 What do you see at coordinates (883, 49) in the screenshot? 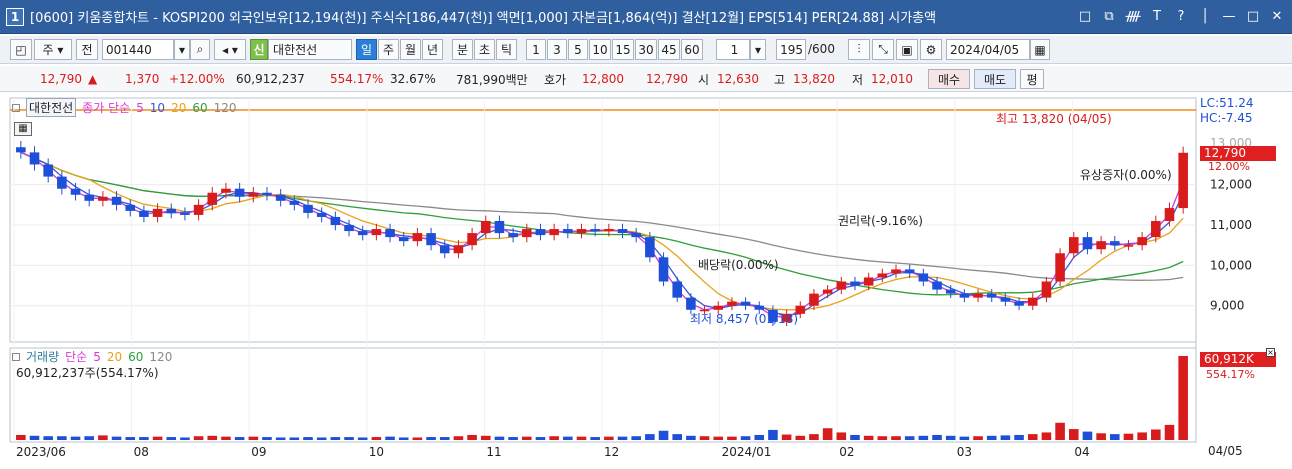
I see `draw-tool-icon: ⤡` at bounding box center [883, 49].